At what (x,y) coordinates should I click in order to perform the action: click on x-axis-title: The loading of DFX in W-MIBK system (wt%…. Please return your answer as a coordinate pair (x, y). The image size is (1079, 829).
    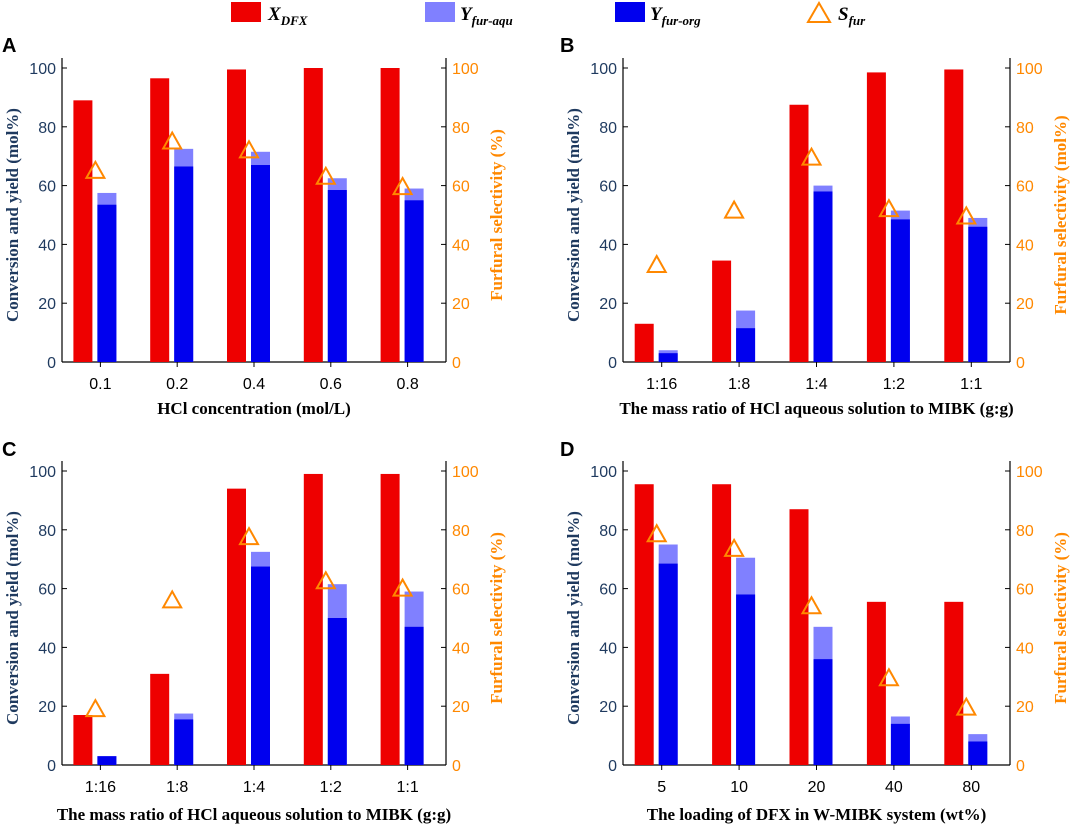
    Looking at the image, I should click on (817, 814).